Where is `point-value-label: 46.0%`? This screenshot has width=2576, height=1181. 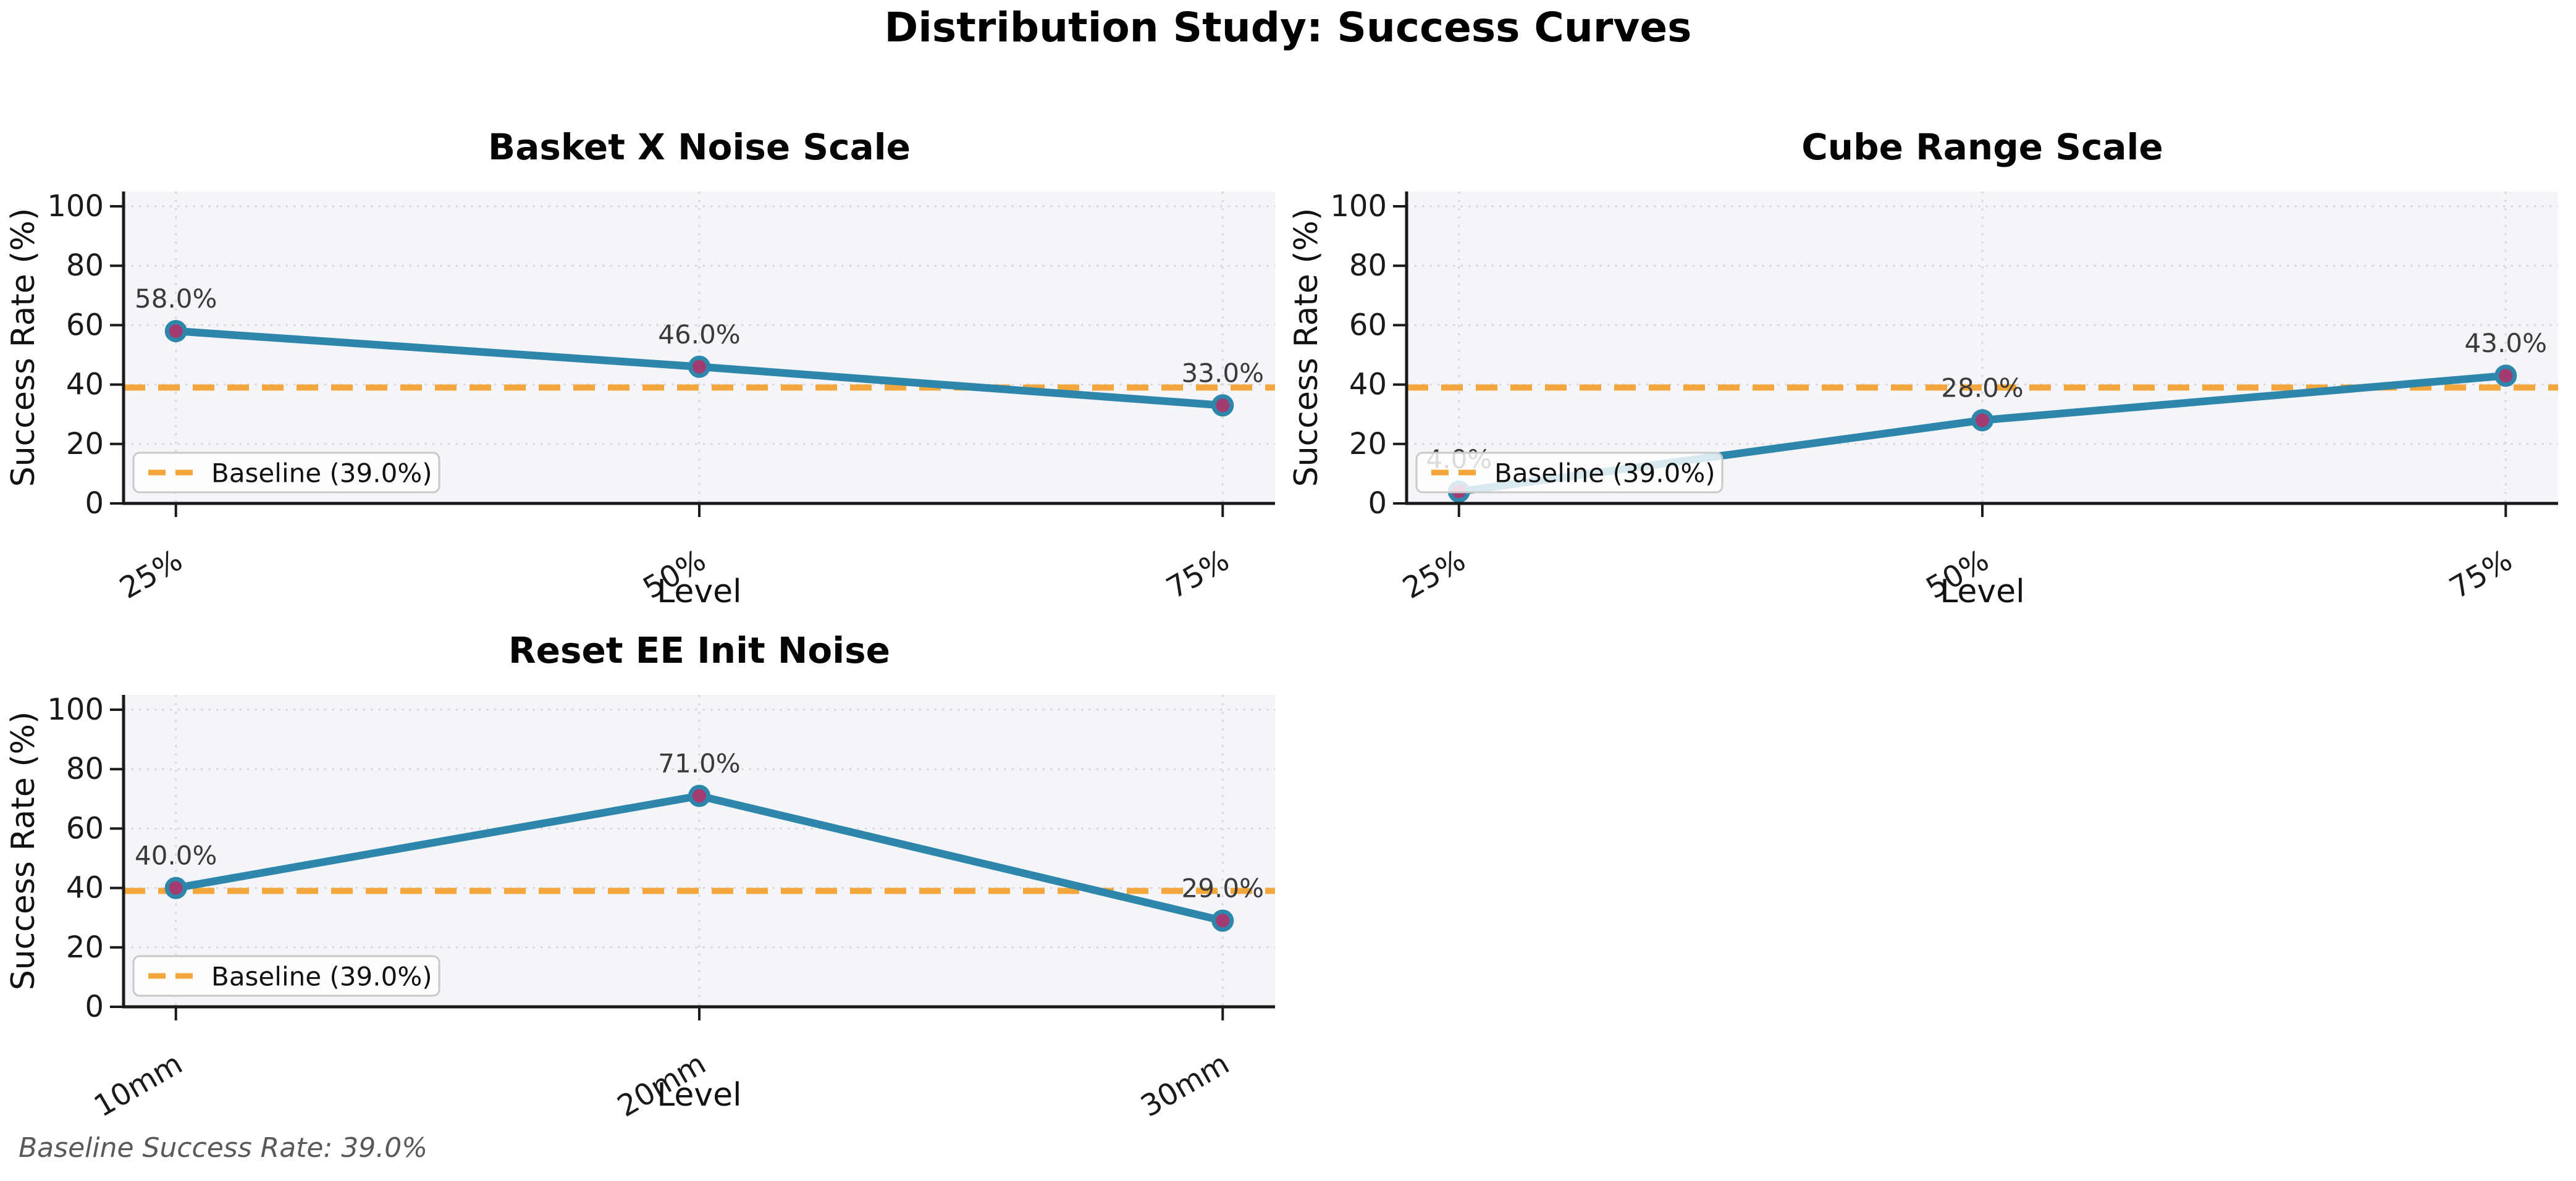 point-value-label: 46.0% is located at coordinates (699, 334).